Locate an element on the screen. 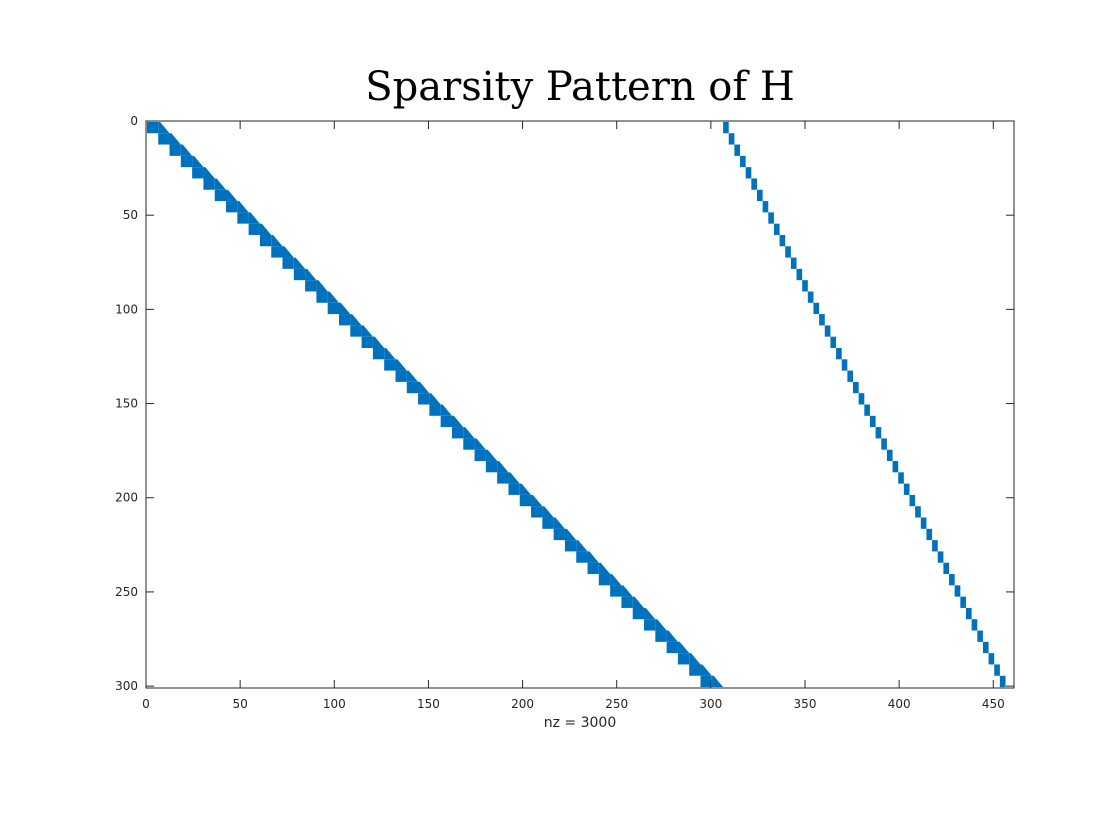  x-tick-label: 450 is located at coordinates (993, 704).